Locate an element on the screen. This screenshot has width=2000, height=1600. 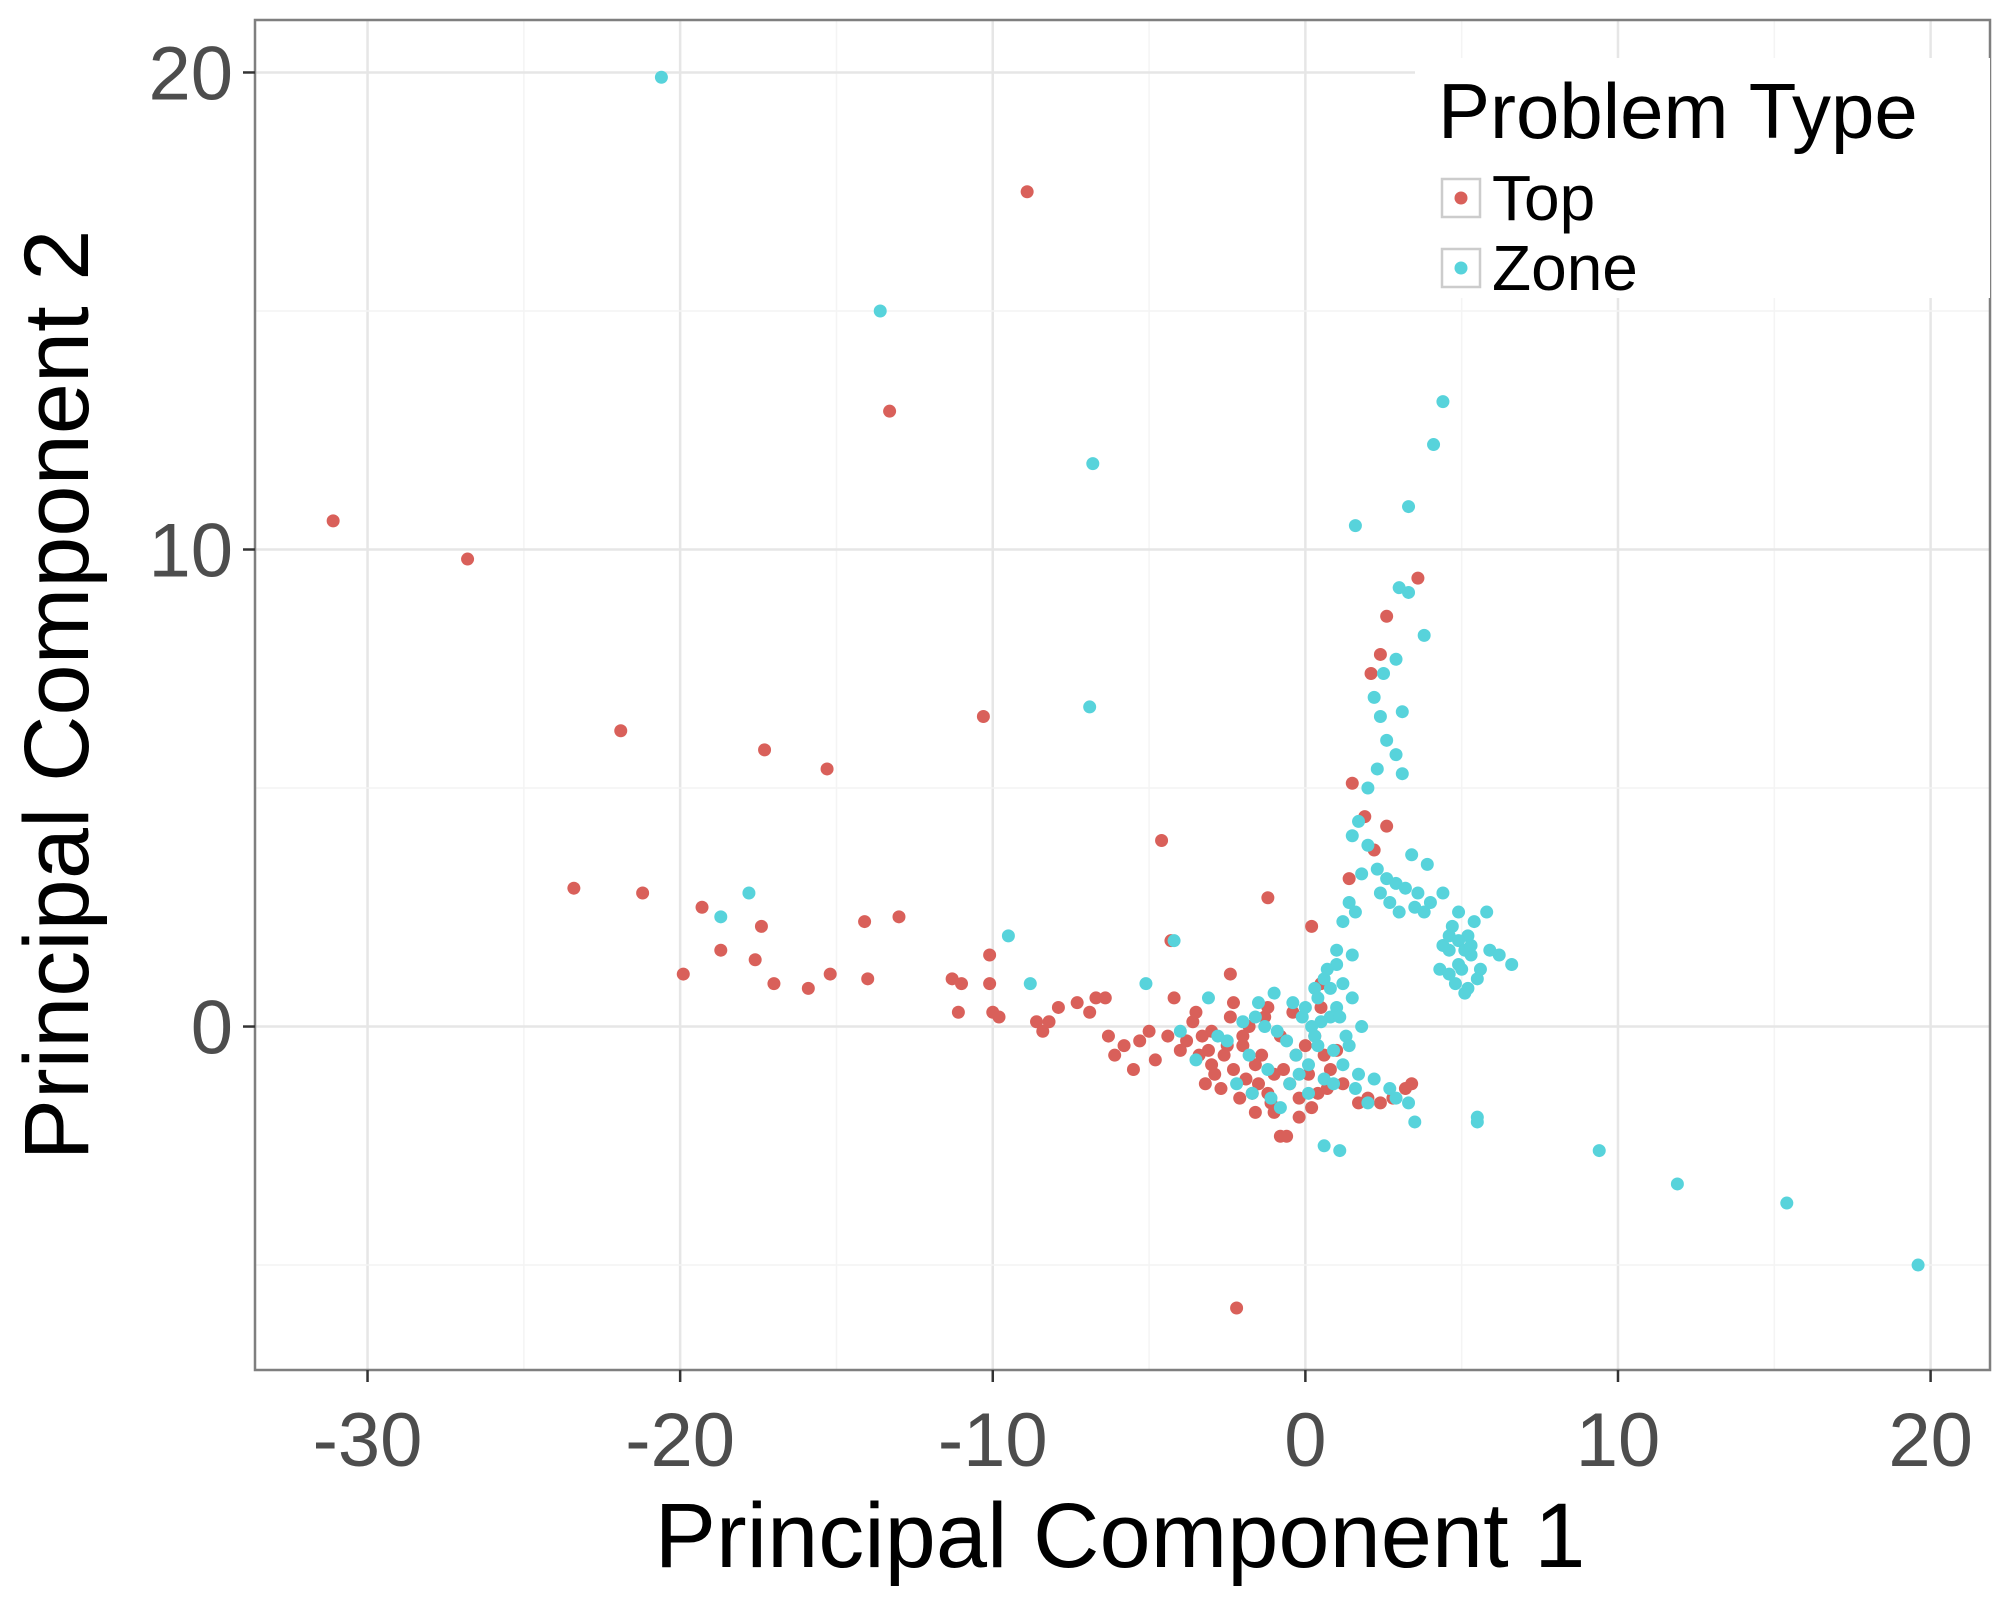
legend-label: Top is located at coordinates (1543, 198).